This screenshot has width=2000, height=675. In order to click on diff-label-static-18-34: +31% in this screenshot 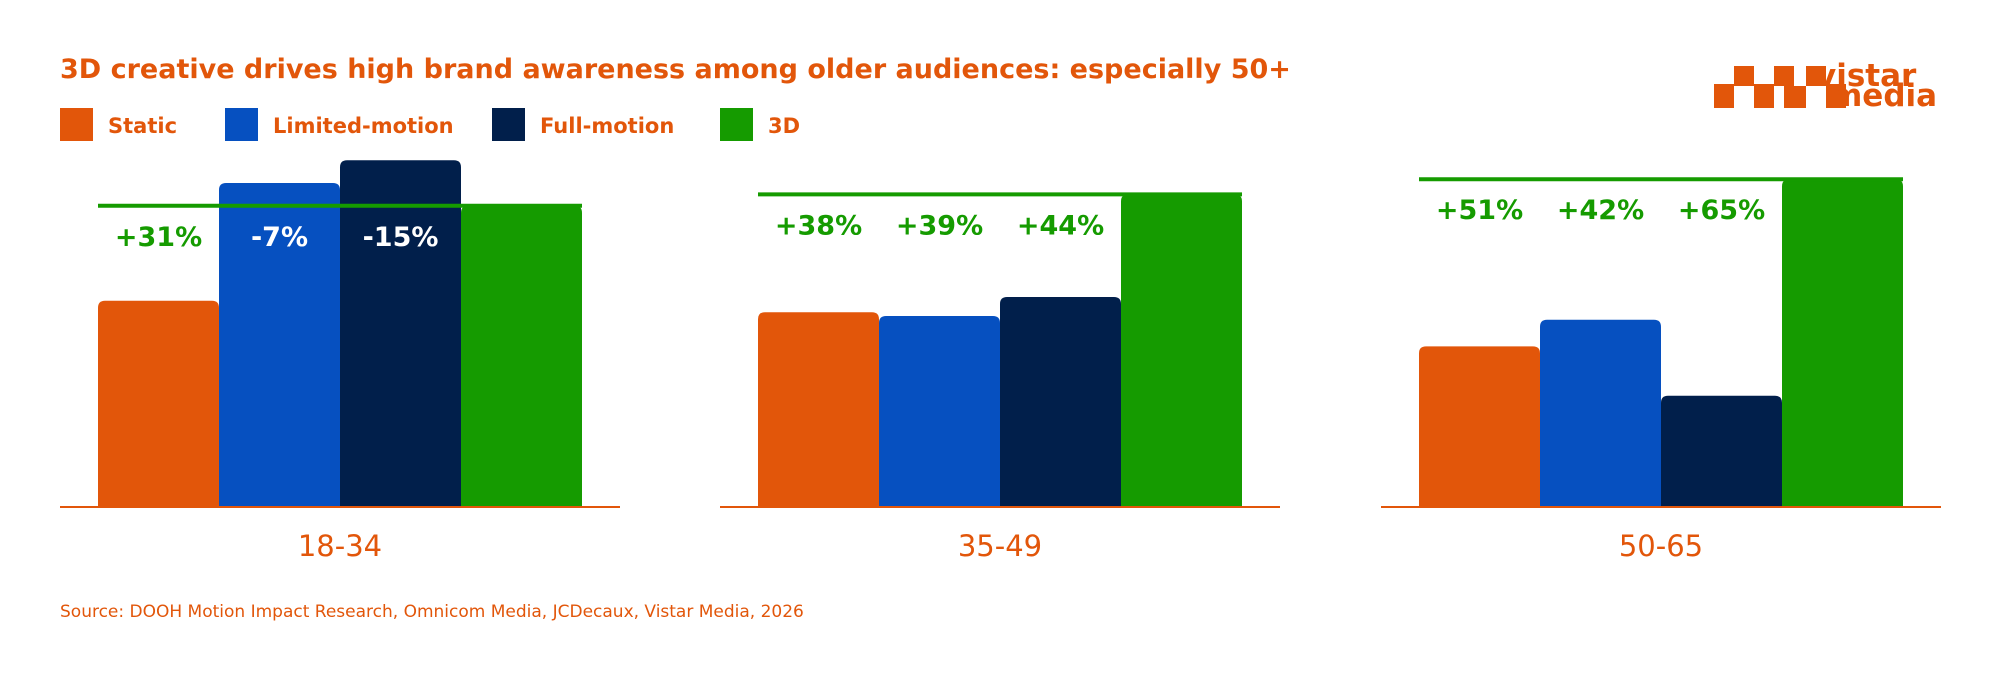, I will do `click(158, 237)`.